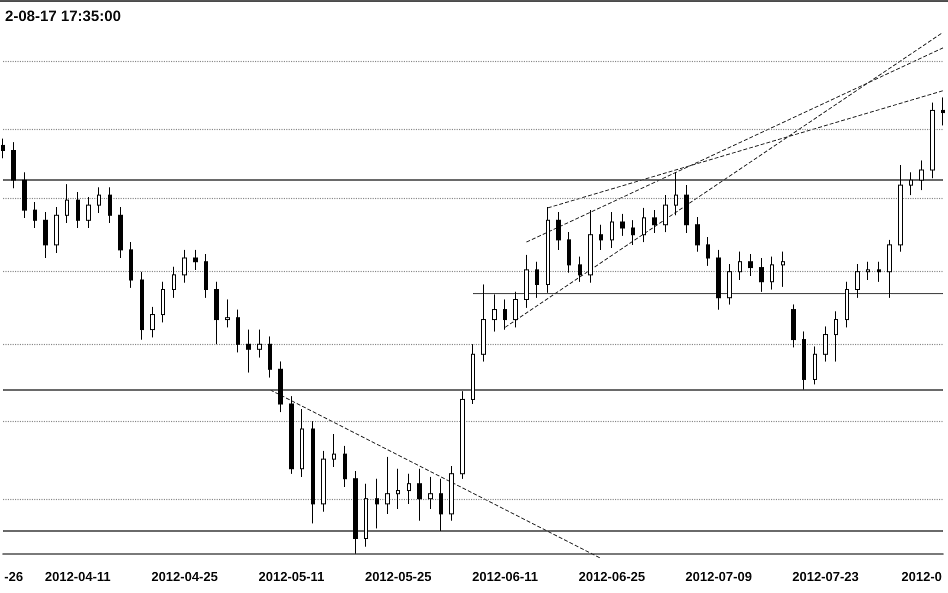  I want to click on x-tick-label: 2012-05-11, so click(291, 576).